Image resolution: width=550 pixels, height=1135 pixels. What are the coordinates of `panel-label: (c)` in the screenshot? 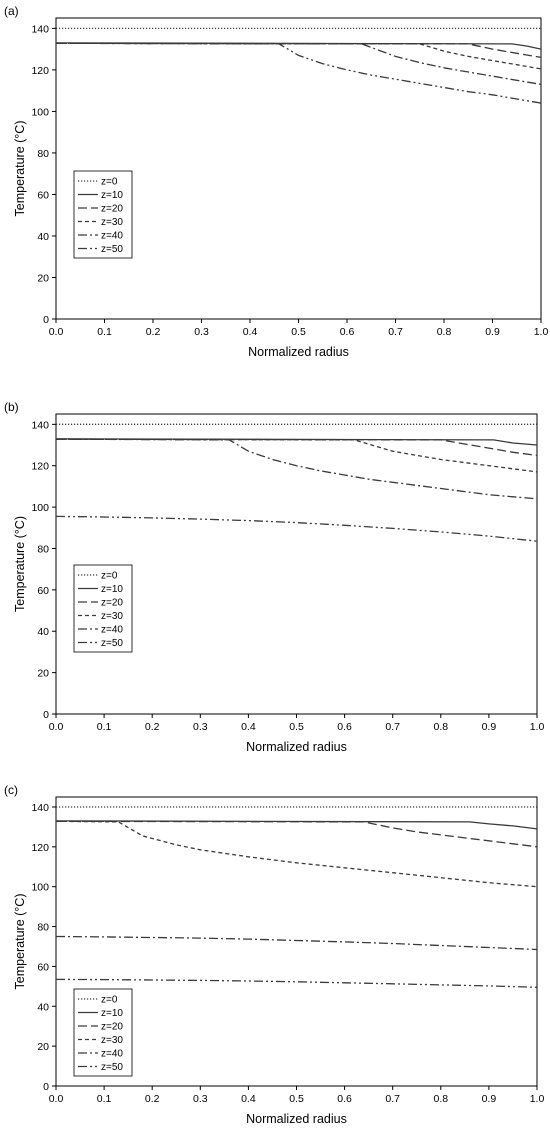 It's located at (11, 790).